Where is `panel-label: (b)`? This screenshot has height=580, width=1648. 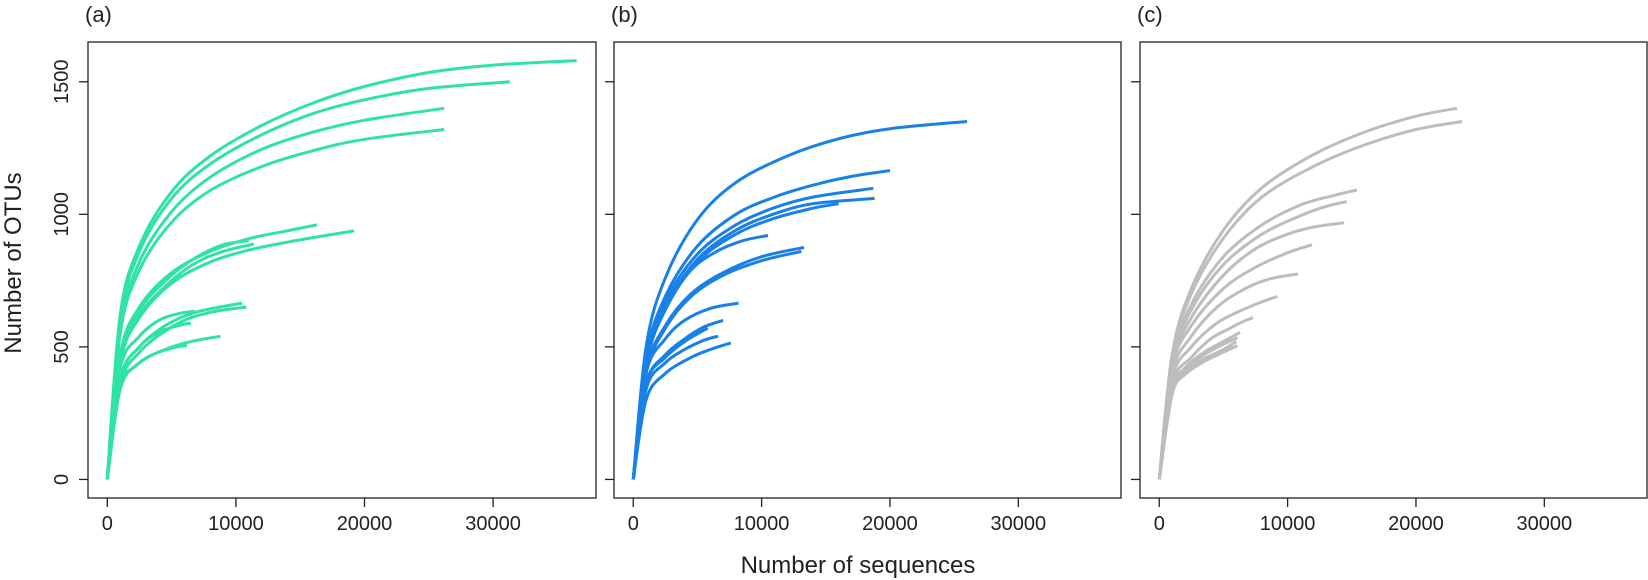
panel-label: (b) is located at coordinates (624, 14).